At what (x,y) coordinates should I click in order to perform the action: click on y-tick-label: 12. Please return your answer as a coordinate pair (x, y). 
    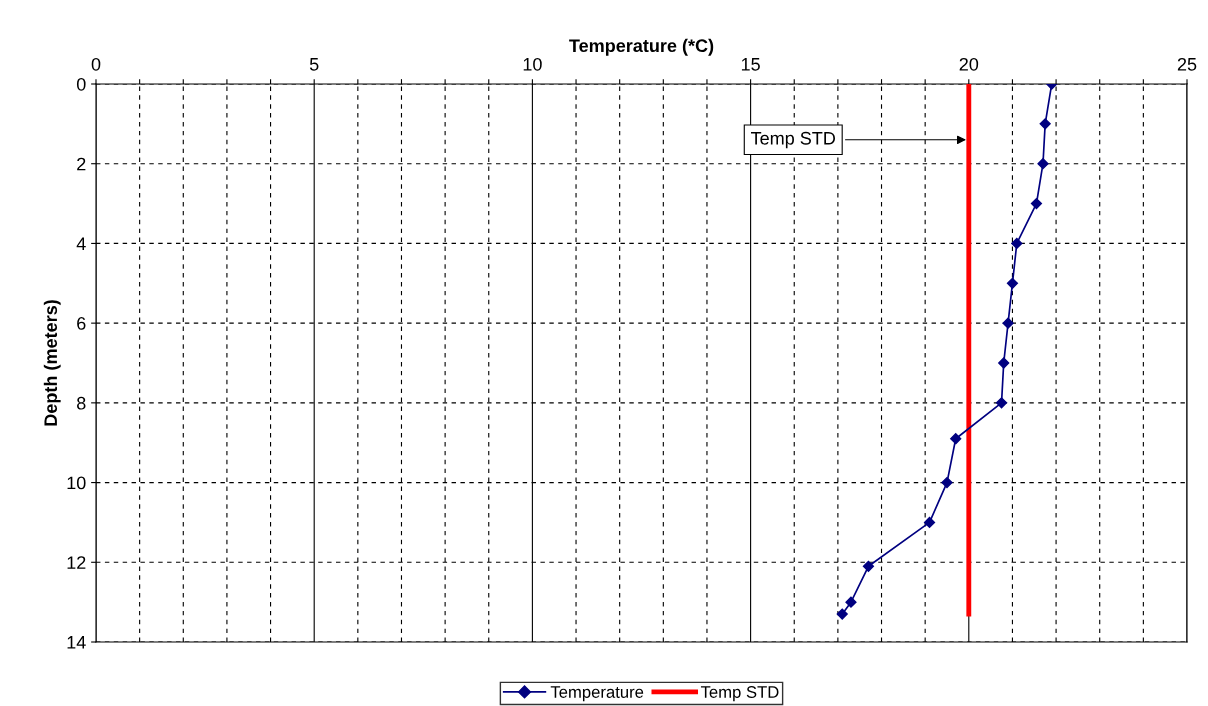
    Looking at the image, I should click on (76, 562).